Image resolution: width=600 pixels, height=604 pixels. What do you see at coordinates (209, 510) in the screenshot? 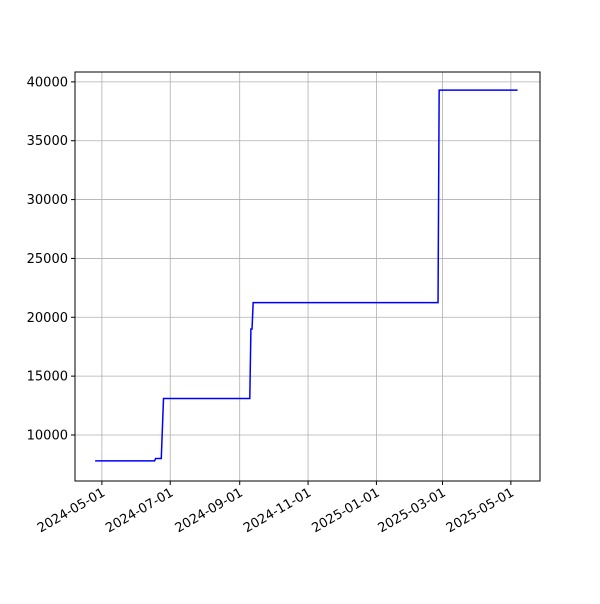
I see `x-tick-label: 2024-09-01` at bounding box center [209, 510].